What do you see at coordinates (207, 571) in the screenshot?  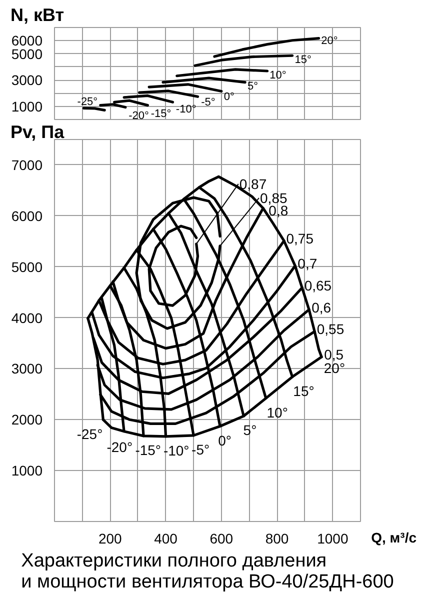 I see `text: Характеристики полного давления и мощности вентилятора ВО-40/25ДН-600` at bounding box center [207, 571].